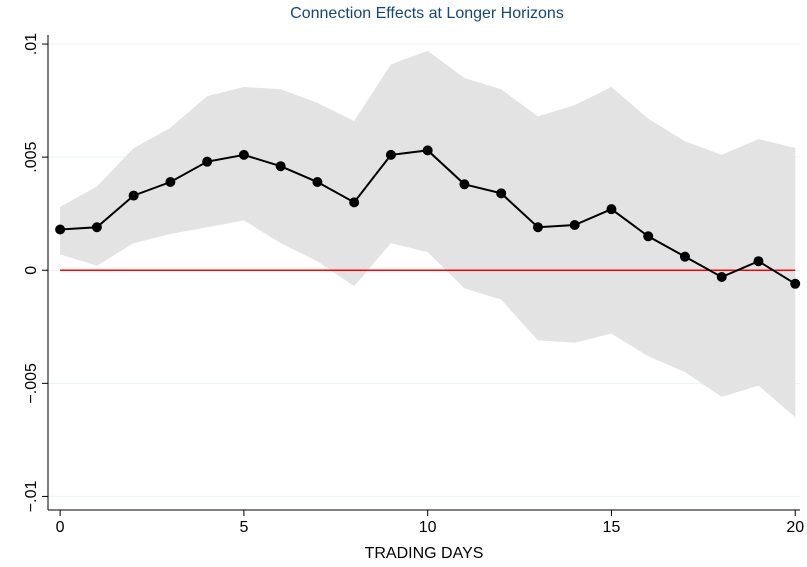 The image size is (807, 567). What do you see at coordinates (424, 553) in the screenshot?
I see `x-axis-label: TRADING DAYS` at bounding box center [424, 553].